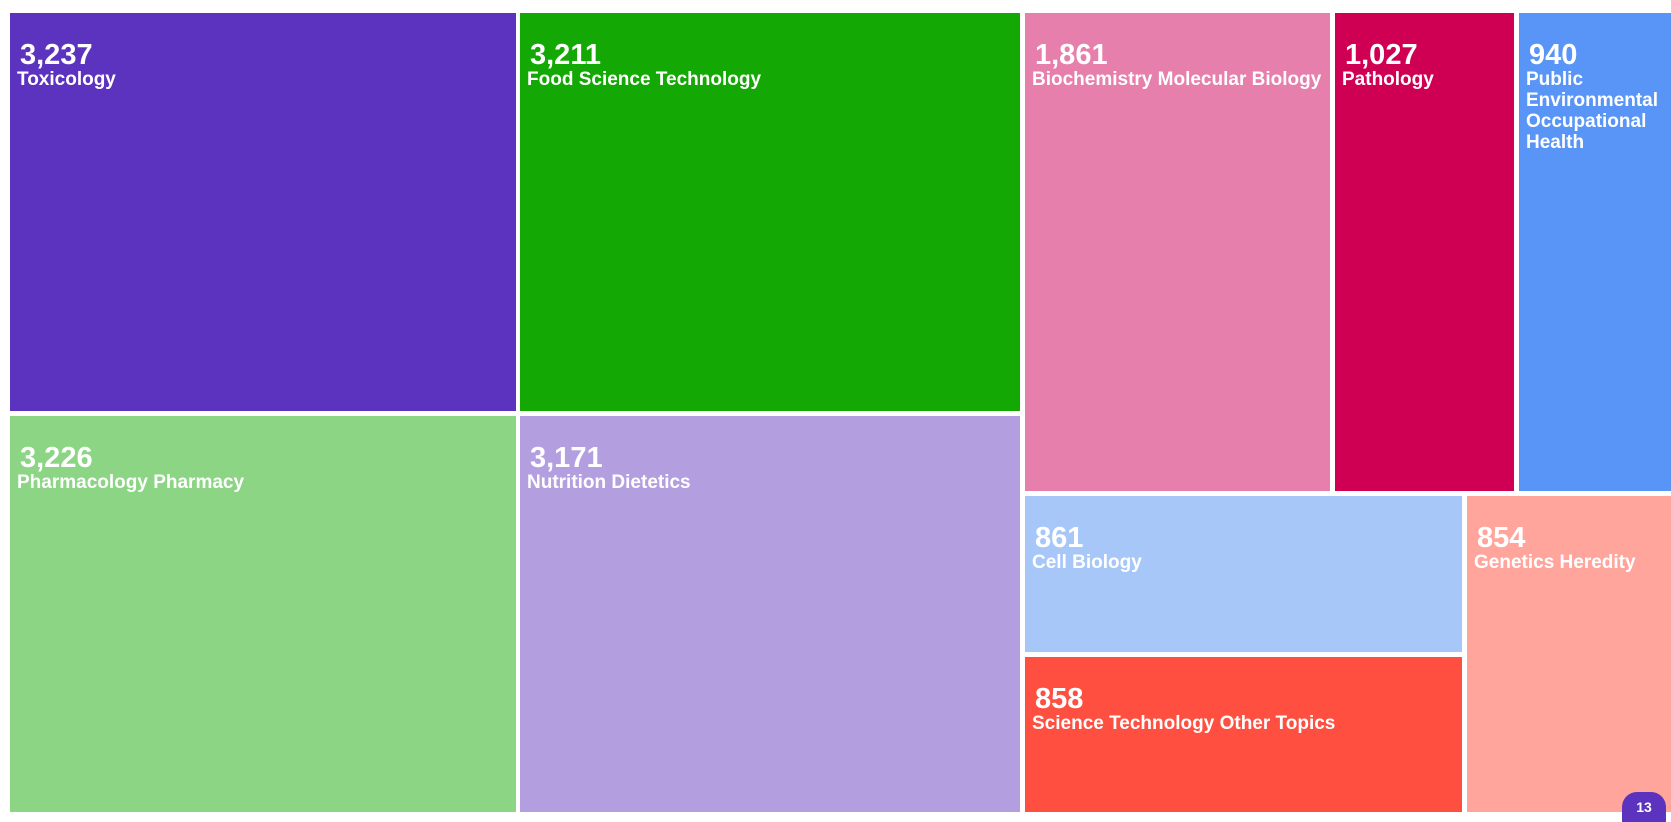 The height and width of the screenshot is (822, 1671). Describe the element at coordinates (770, 212) in the screenshot. I see `treemap-tile: 3,211 Food Science Technology` at that location.